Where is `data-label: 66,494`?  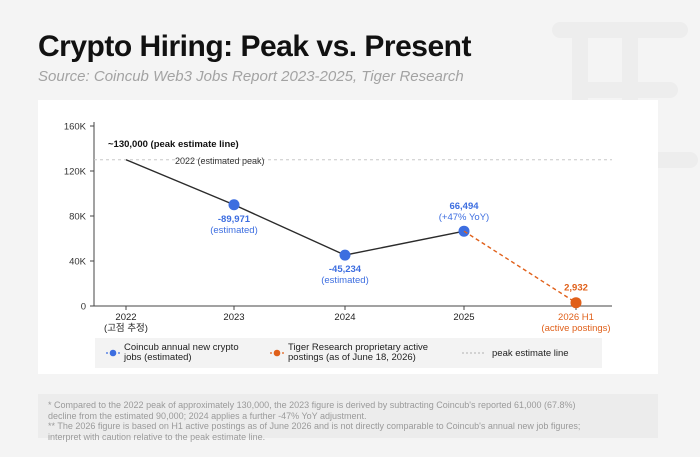
data-label: 66,494 is located at coordinates (464, 206).